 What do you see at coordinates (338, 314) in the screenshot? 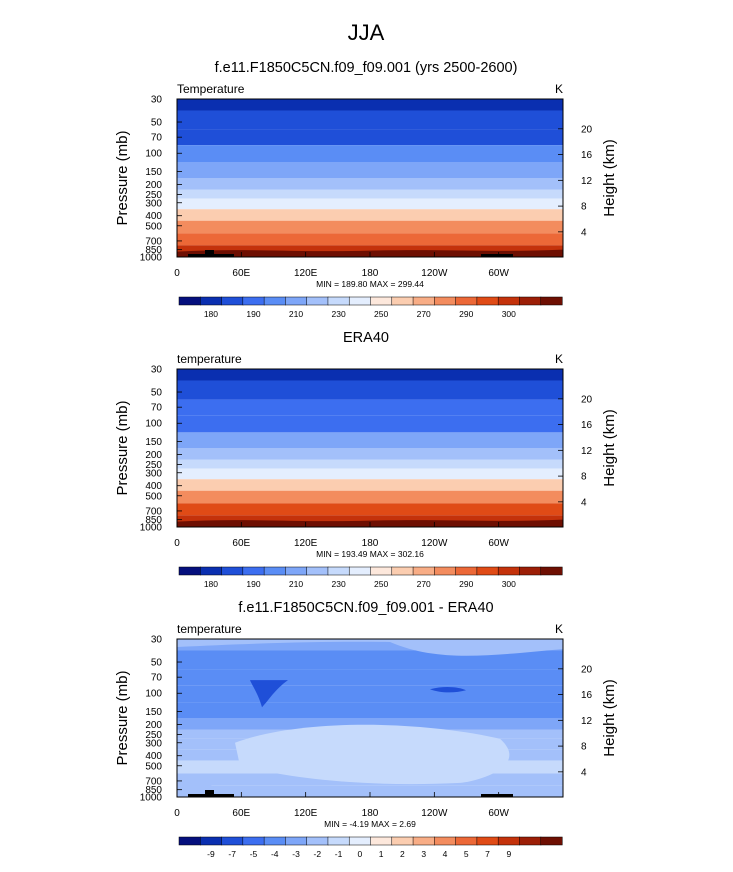
I see `colorbar-label: 230` at bounding box center [338, 314].